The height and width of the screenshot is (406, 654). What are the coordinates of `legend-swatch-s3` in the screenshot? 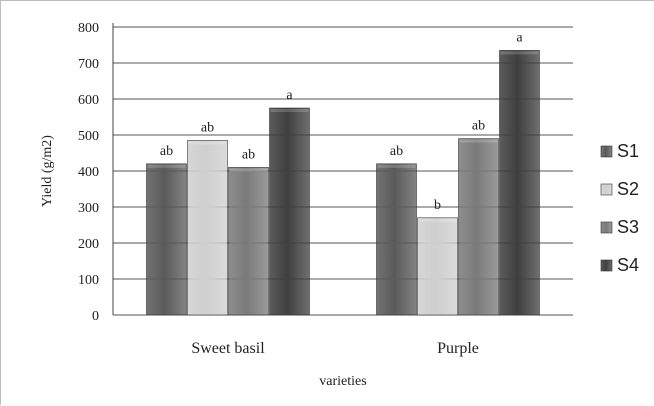 It's located at (606, 227).